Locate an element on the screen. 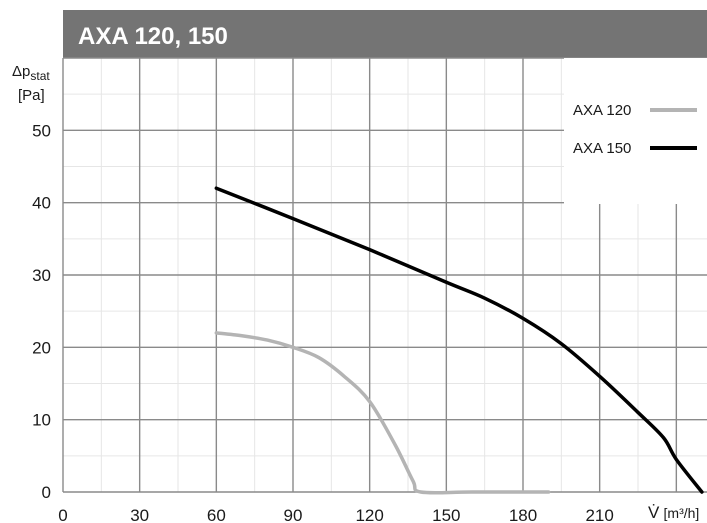 The width and height of the screenshot is (707, 523). legend-label: AXA 120 is located at coordinates (602, 110).